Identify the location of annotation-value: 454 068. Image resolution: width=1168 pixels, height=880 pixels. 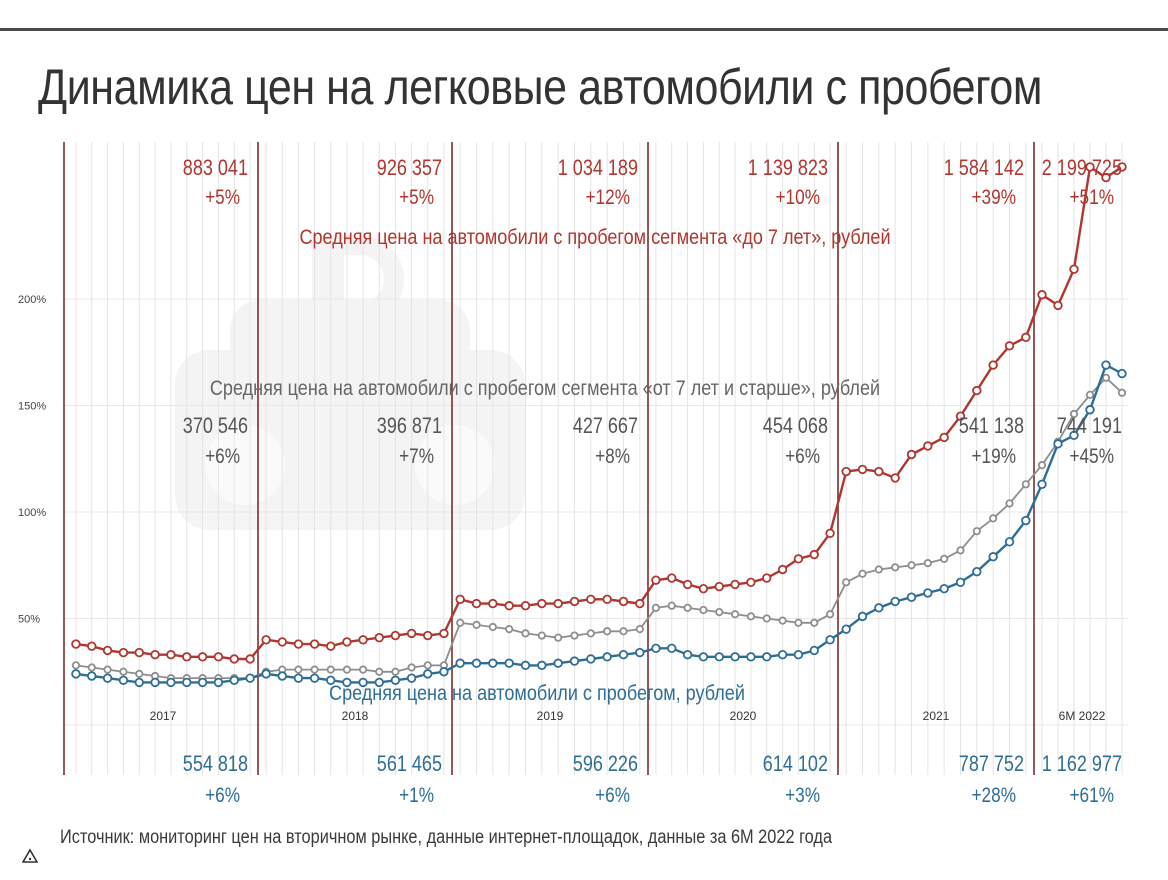
(795, 426).